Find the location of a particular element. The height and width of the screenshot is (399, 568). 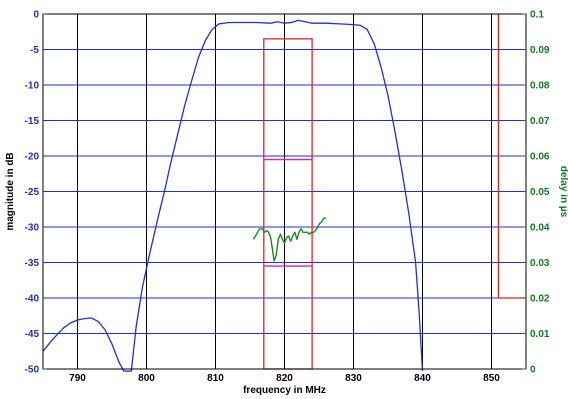

y-right-tick-label: 0.09 is located at coordinates (540, 50).